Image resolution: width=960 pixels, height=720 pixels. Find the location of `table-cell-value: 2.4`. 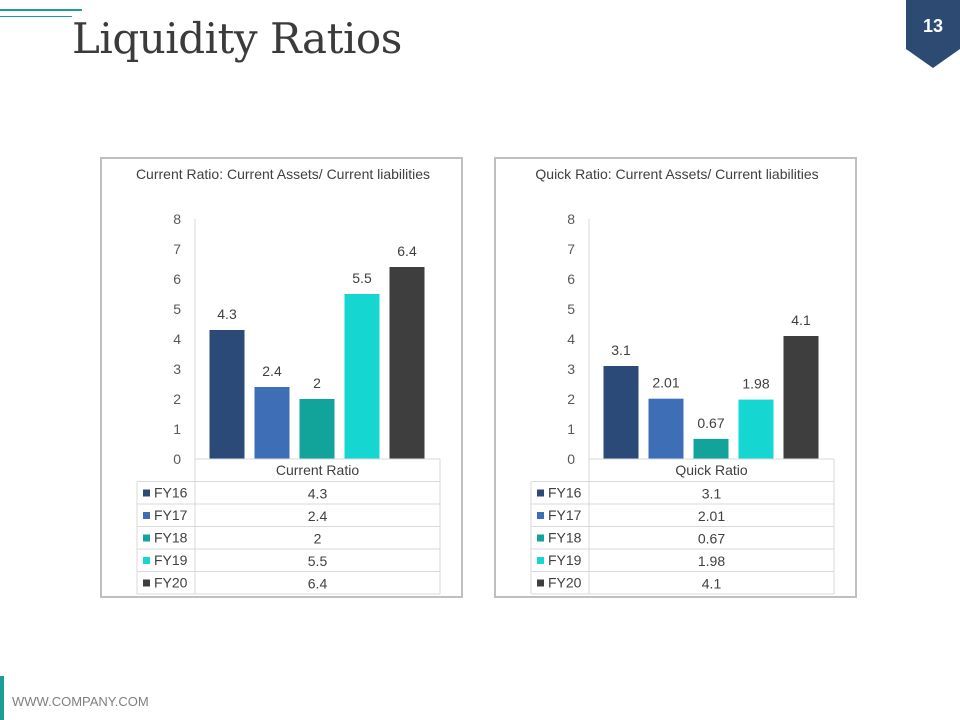

table-cell-value: 2.4 is located at coordinates (318, 516).